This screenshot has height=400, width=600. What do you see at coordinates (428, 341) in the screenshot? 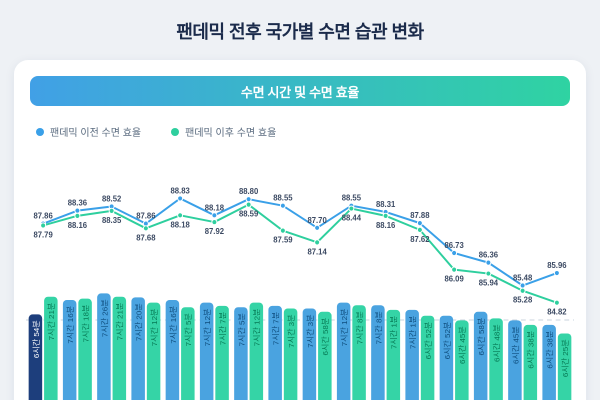
I see `bar-time-label: 6시간 52분` at bounding box center [428, 341].